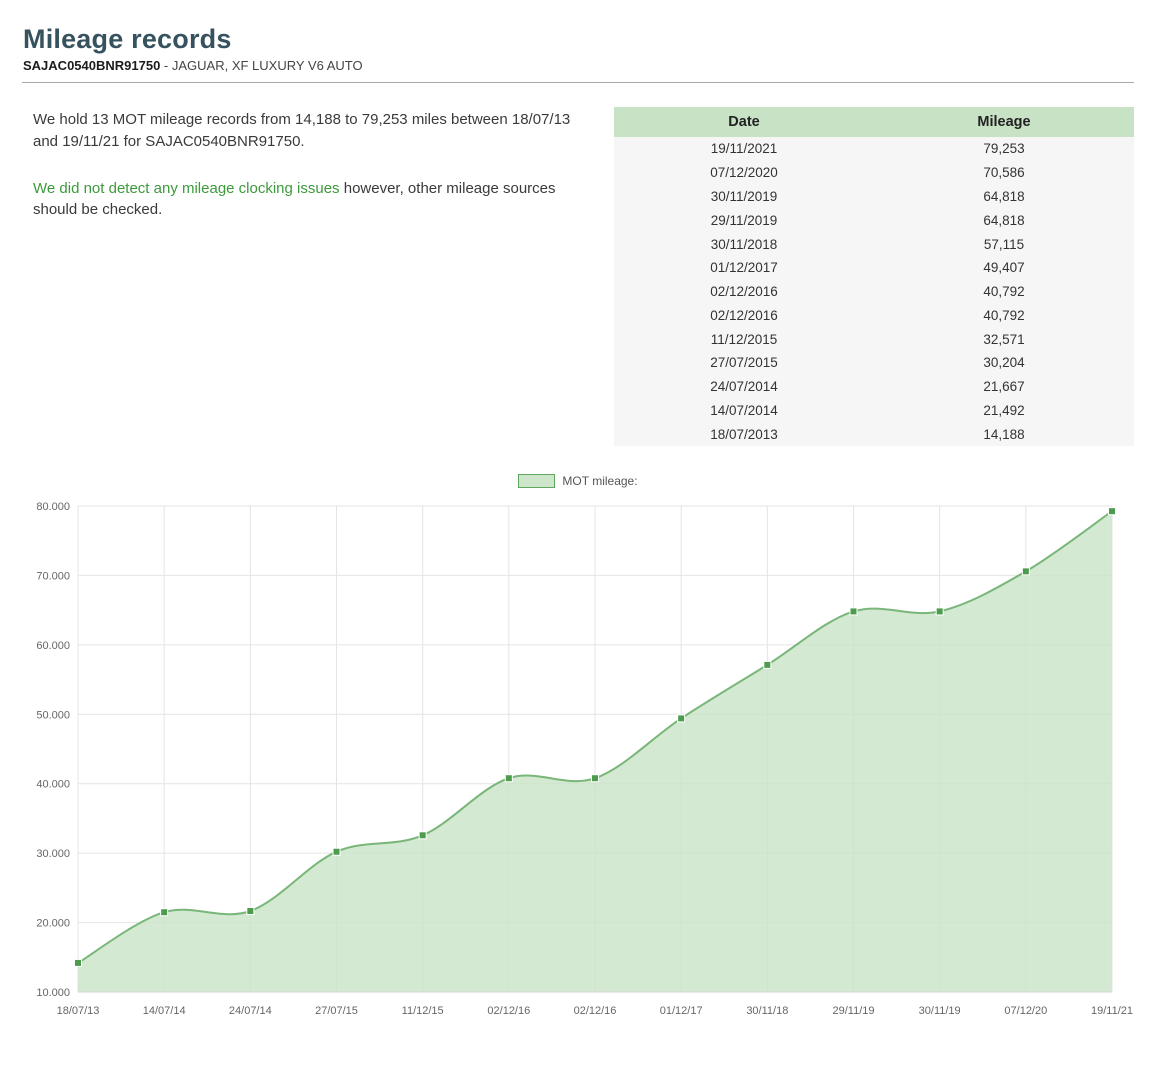 The image size is (1156, 1066). Describe the element at coordinates (1004, 149) in the screenshot. I see `mileage-cell: 79,253` at that location.